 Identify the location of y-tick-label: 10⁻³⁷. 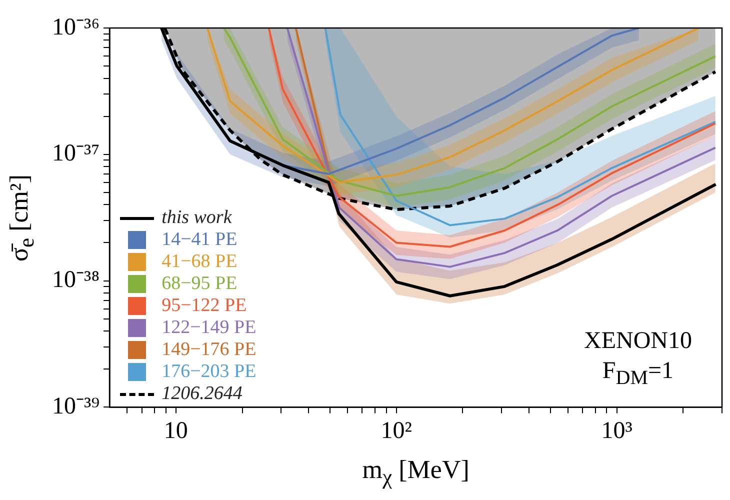
(76, 153).